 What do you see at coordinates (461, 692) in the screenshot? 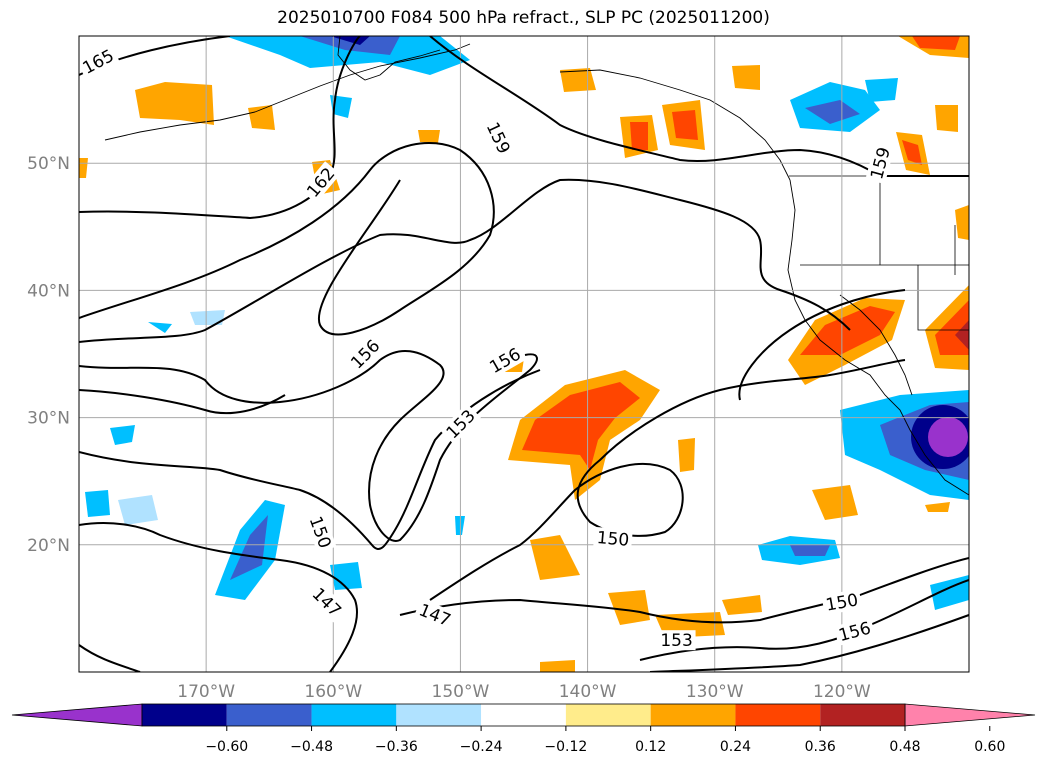
I see `lon-tick-label: 150°W` at bounding box center [461, 692].